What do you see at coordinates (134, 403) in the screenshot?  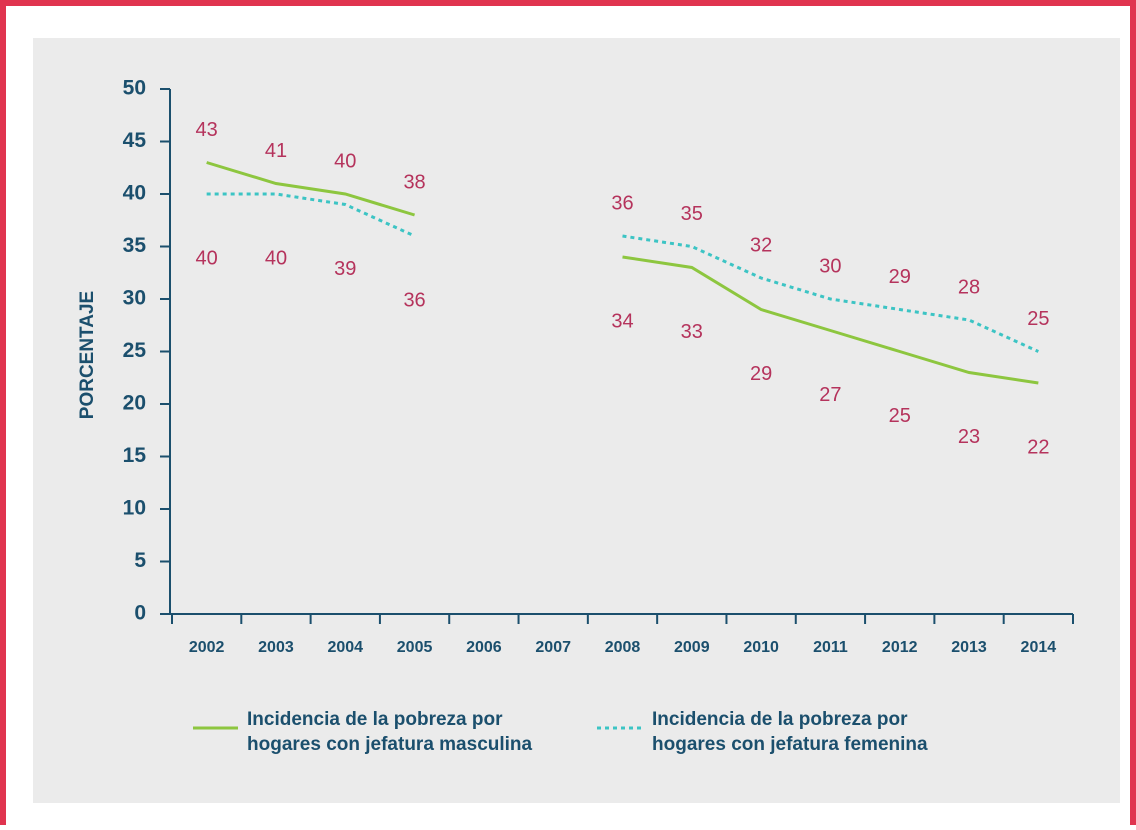 I see `y-tick-label: 20` at bounding box center [134, 403].